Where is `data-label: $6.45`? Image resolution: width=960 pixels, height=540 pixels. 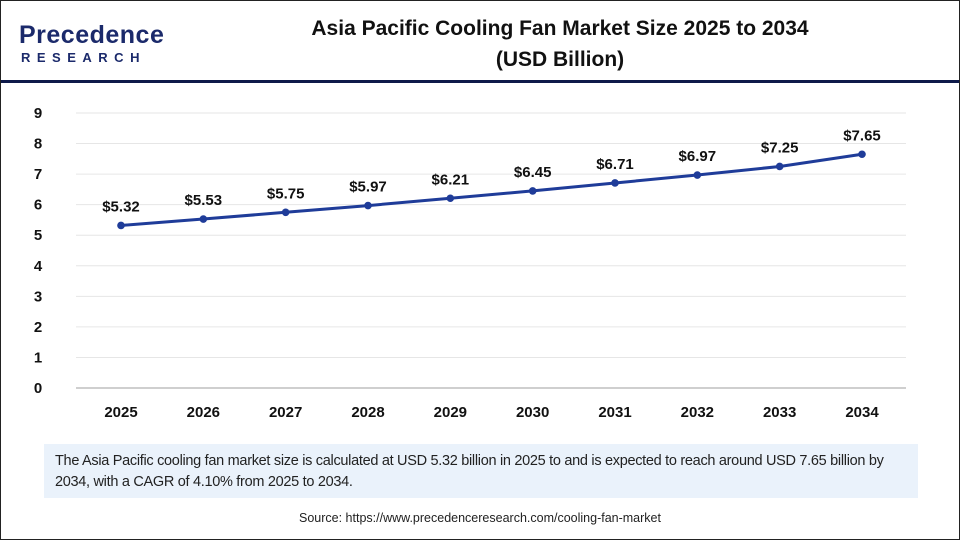 data-label: $6.45 is located at coordinates (533, 172).